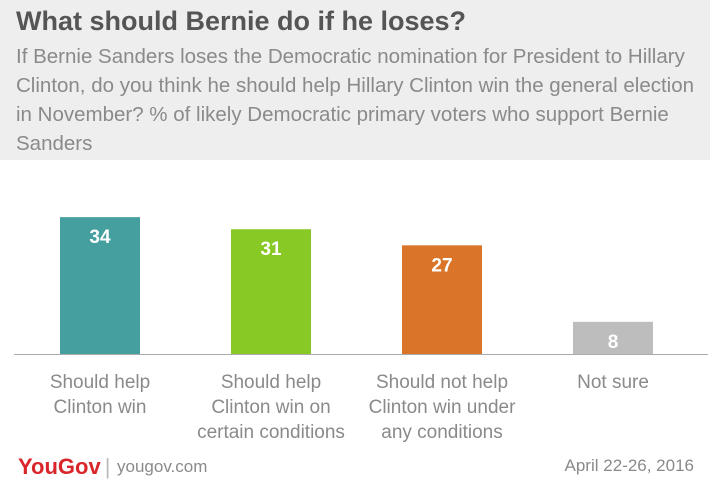  Describe the element at coordinates (241, 21) in the screenshot. I see `chart-title: What should Bernie do if he loses?` at that location.